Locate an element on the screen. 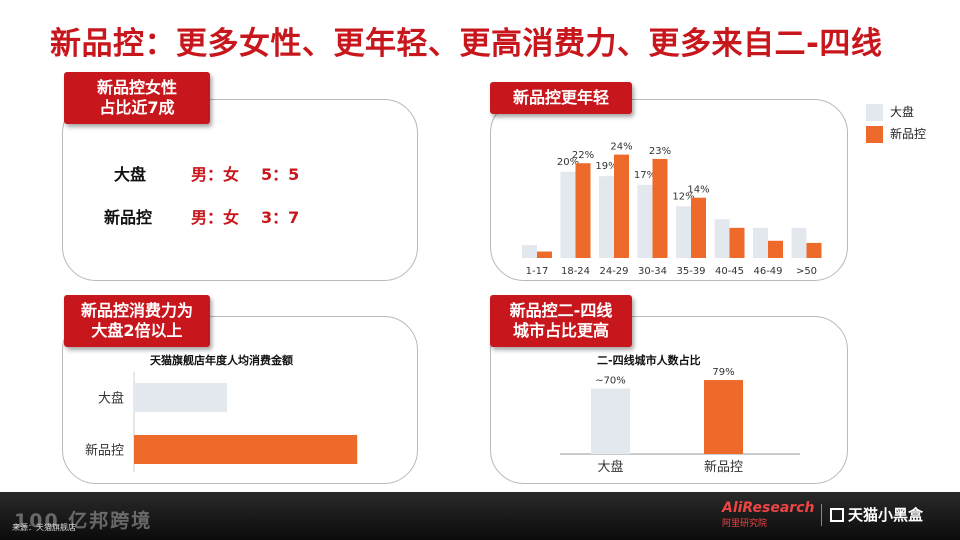 The height and width of the screenshot is (540, 960). aliresearch-subtext: 阿里研究院 is located at coordinates (745, 524).